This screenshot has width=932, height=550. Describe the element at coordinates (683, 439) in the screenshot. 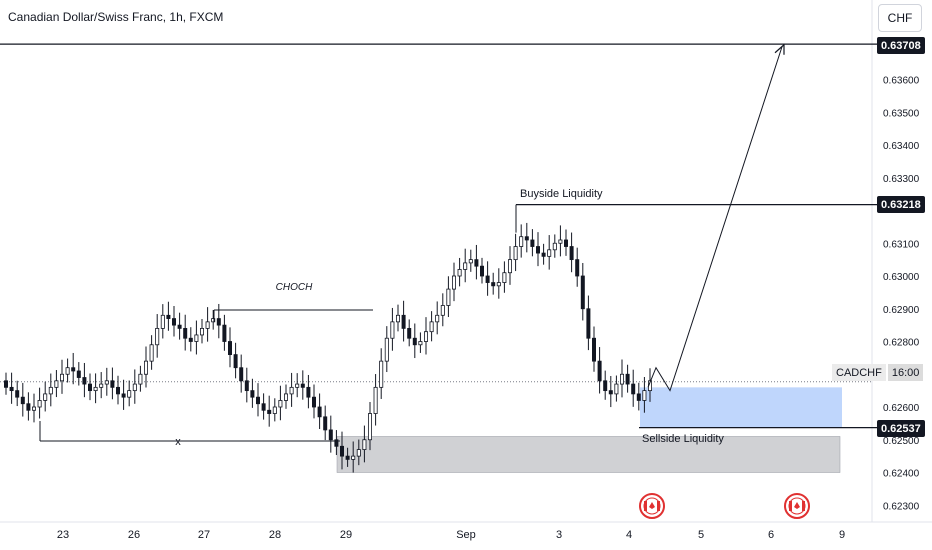

I see `sellside-label: Sellside Liquidity` at that location.